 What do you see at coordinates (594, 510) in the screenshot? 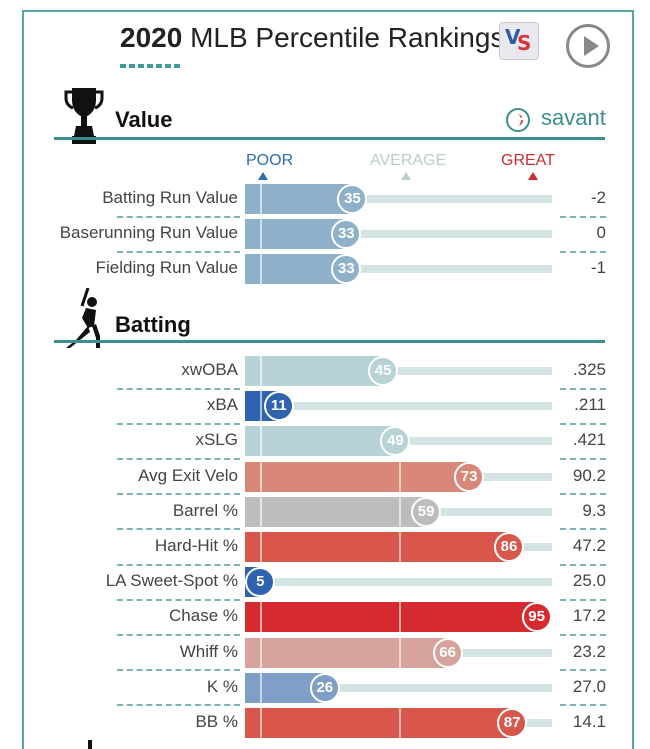
I see `metric-value-barrel: 9.3` at bounding box center [594, 510].